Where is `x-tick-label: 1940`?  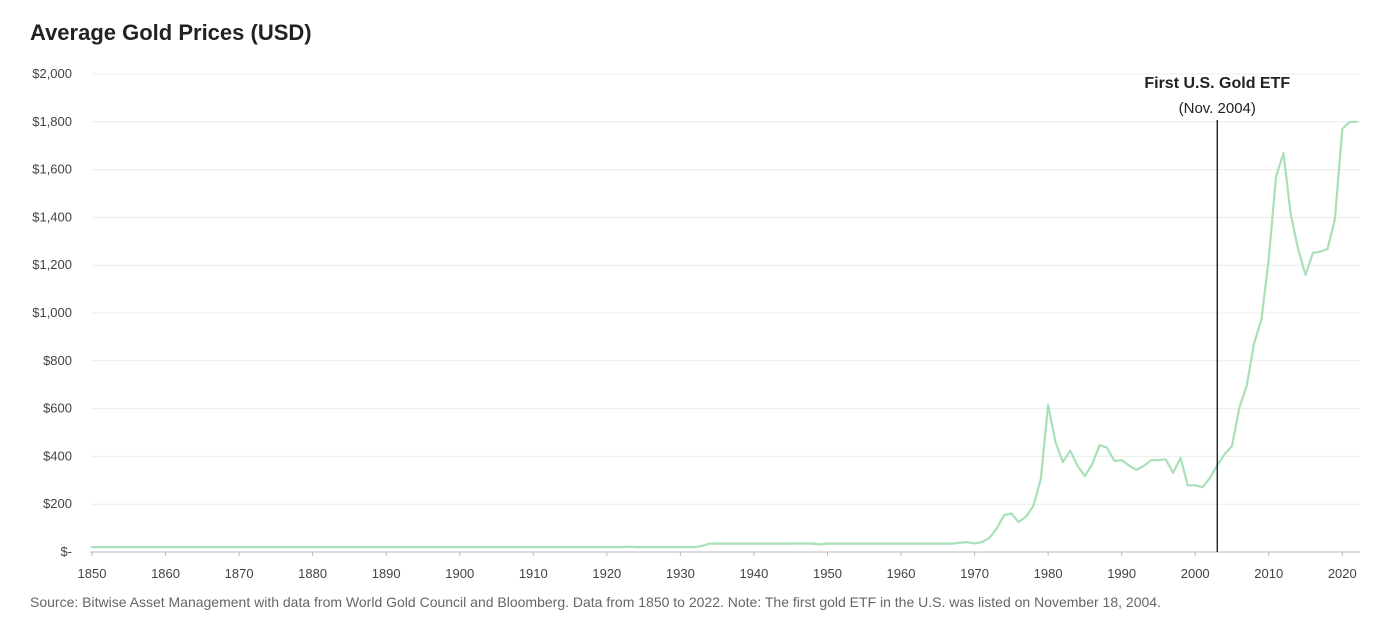
x-tick-label: 1940 is located at coordinates (753, 573).